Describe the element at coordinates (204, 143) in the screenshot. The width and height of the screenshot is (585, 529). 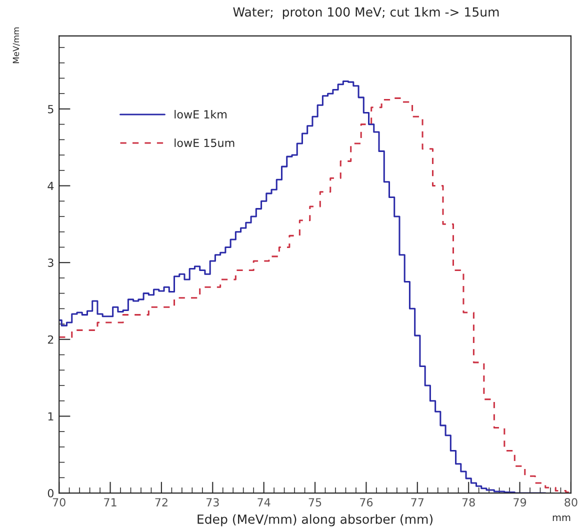
I see `legend-label: lowE 15um` at that location.